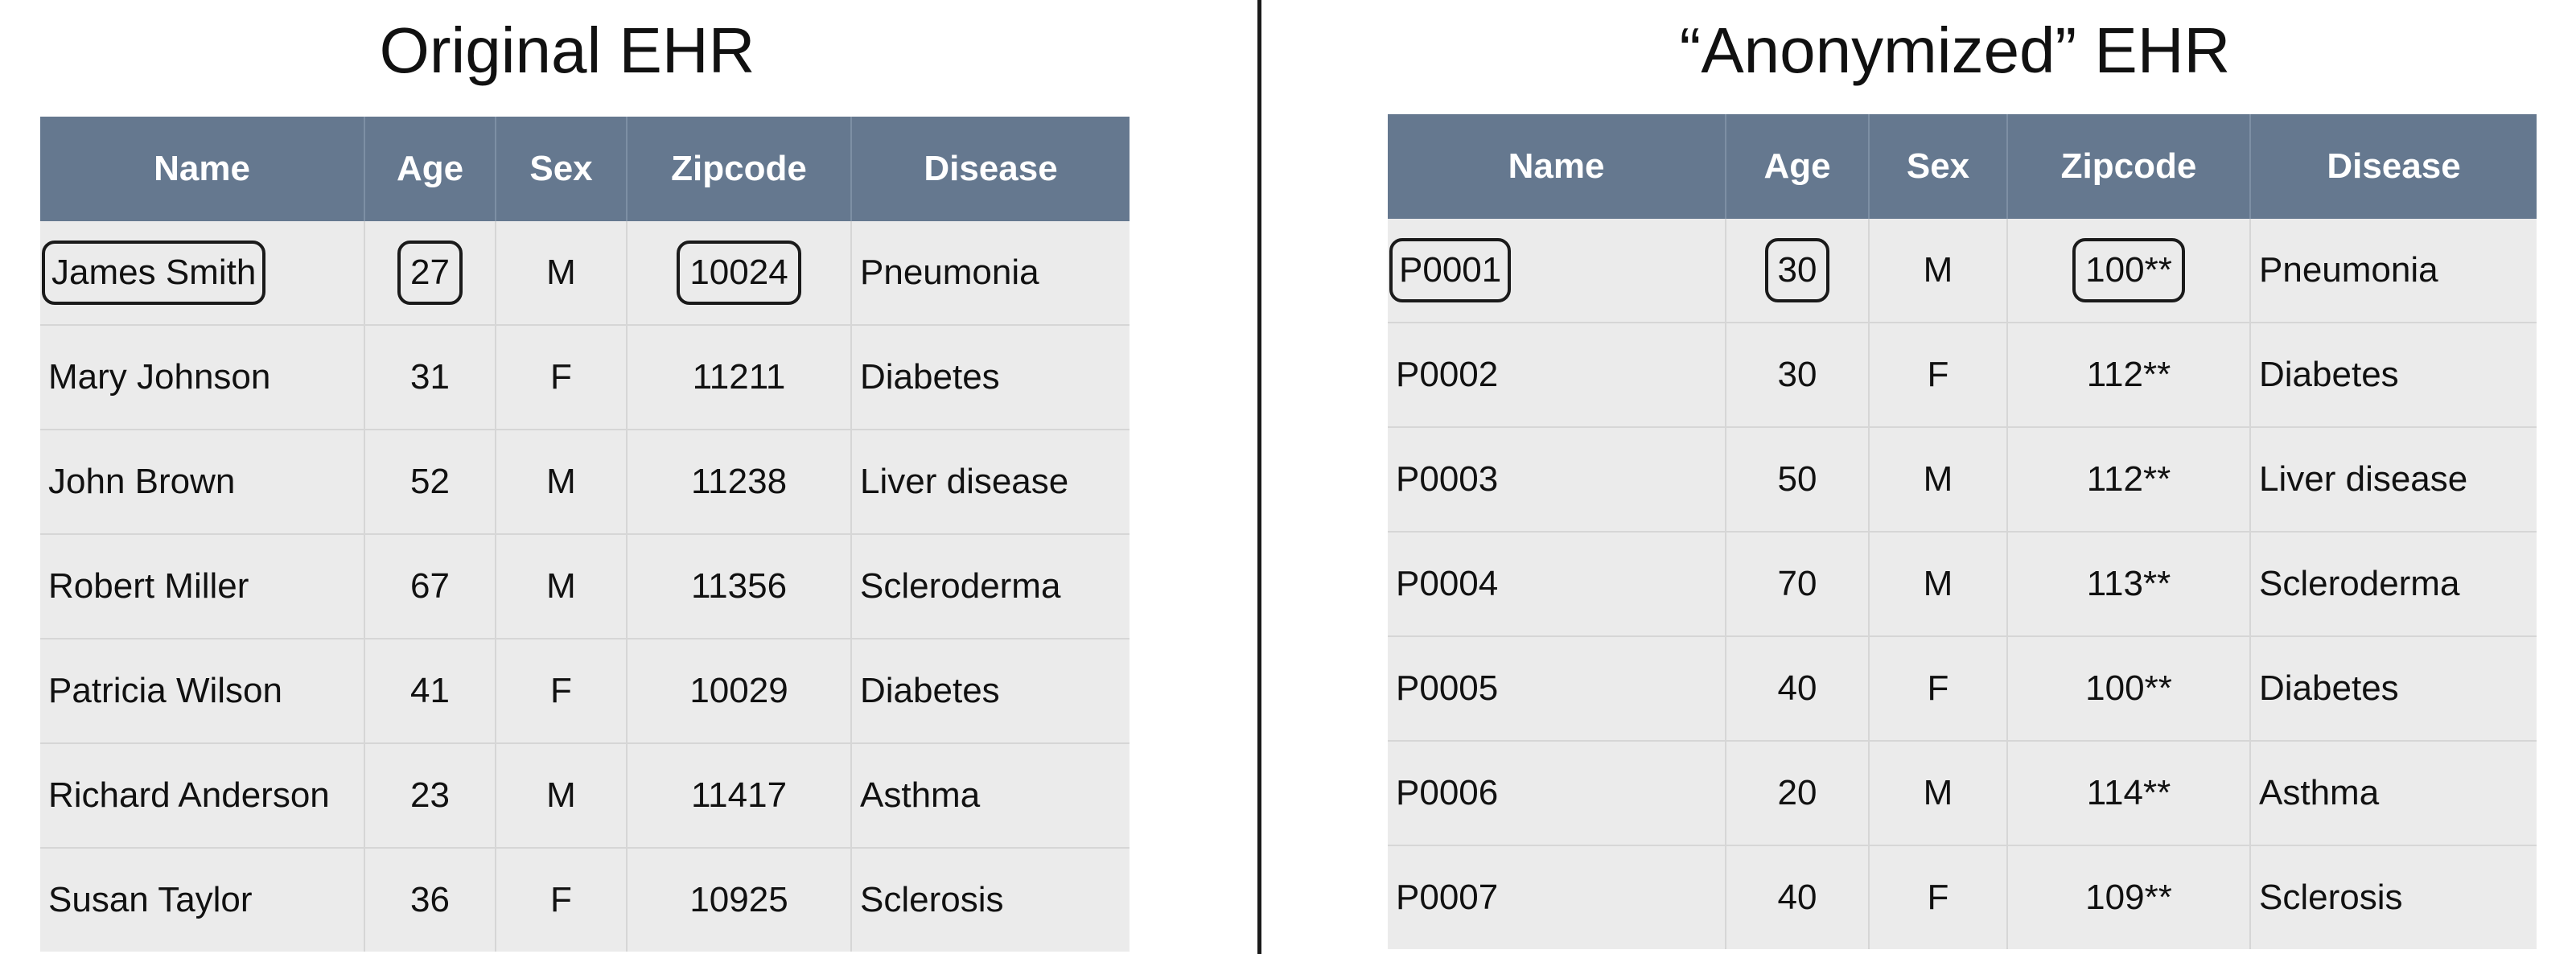  I want to click on table-row: P0006 20 M 114** Asthma, so click(1962, 792).